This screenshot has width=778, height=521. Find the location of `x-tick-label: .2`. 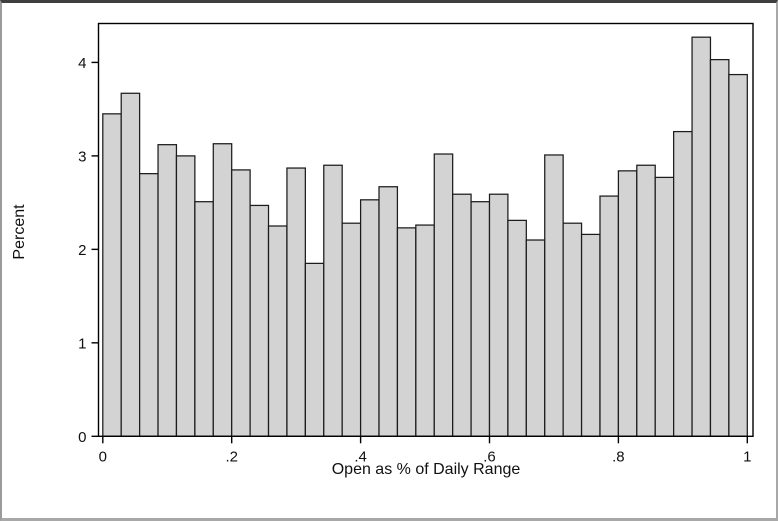

x-tick-label: .2 is located at coordinates (231, 456).